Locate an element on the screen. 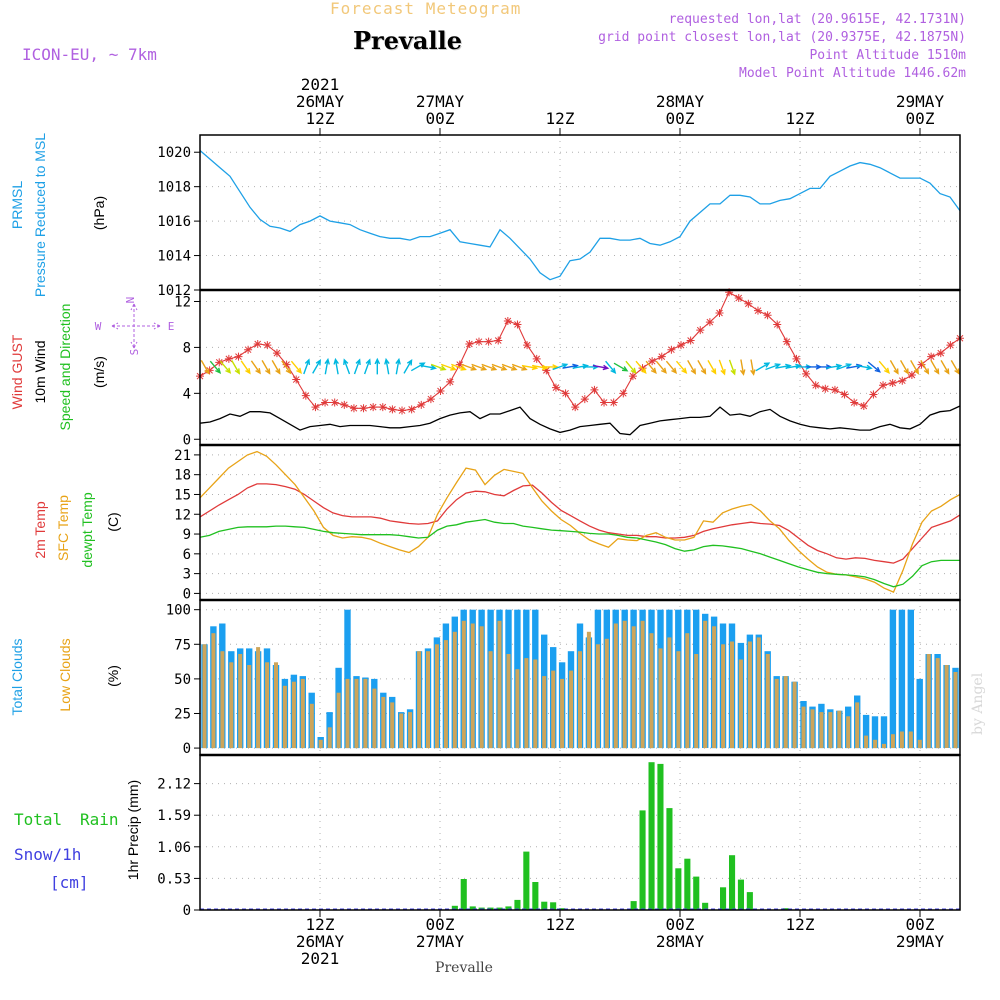  snow-label: Snow/1h is located at coordinates (47, 854).